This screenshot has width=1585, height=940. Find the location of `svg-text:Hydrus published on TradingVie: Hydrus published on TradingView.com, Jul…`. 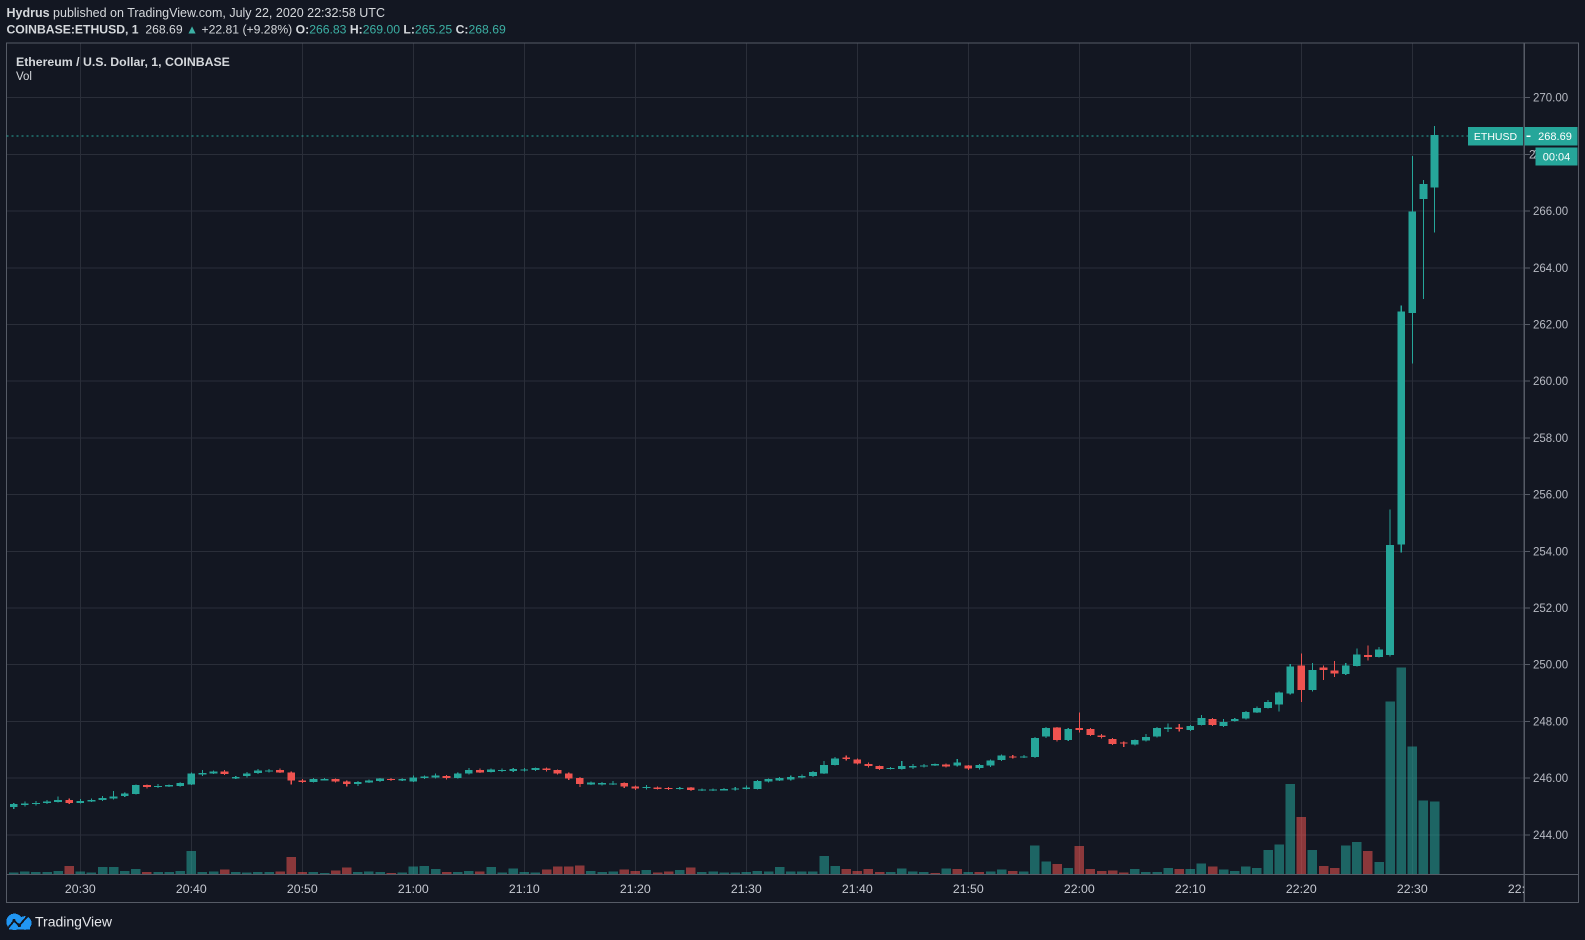

svg-text:Hydrus published on TradingVie: Hydrus published on TradingView.com, Jul… is located at coordinates (196, 13).